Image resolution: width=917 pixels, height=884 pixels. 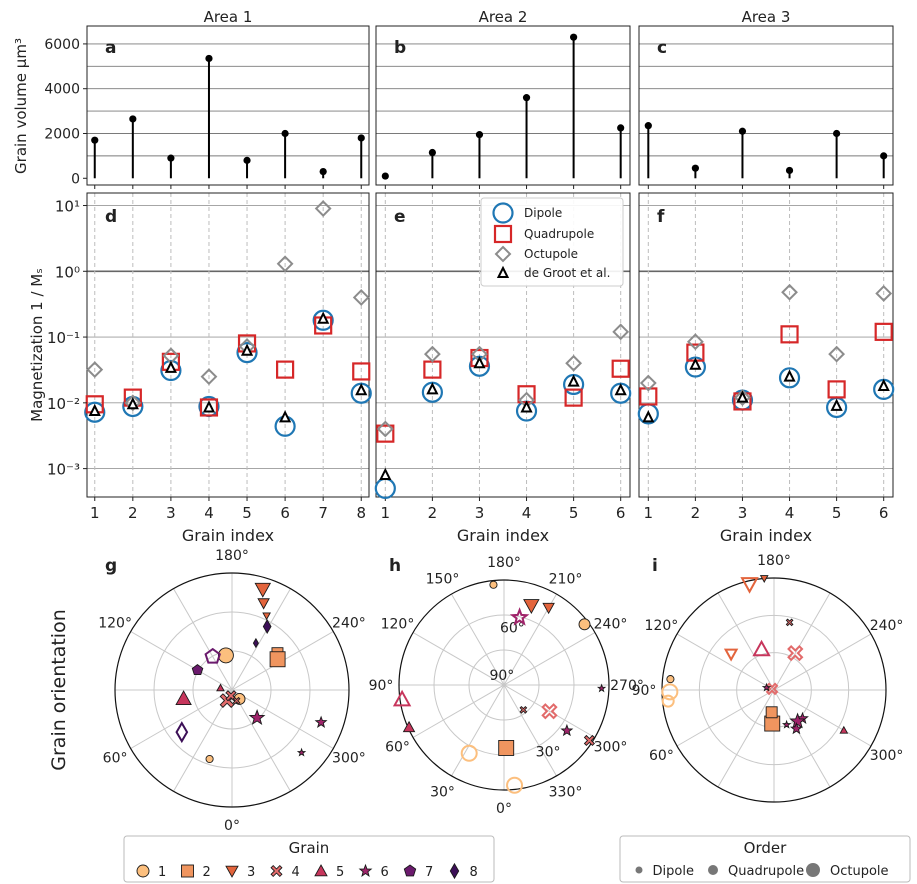 I want to click on legend-title: Order, so click(x=765, y=848).